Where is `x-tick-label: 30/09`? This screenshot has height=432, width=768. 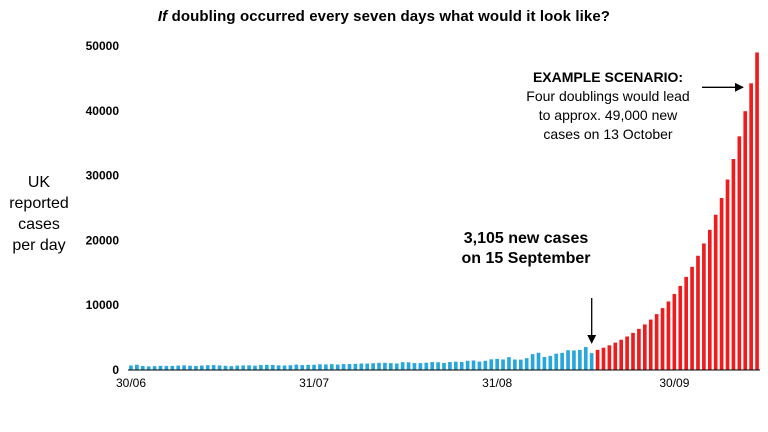
x-tick-label: 30/09 is located at coordinates (674, 383).